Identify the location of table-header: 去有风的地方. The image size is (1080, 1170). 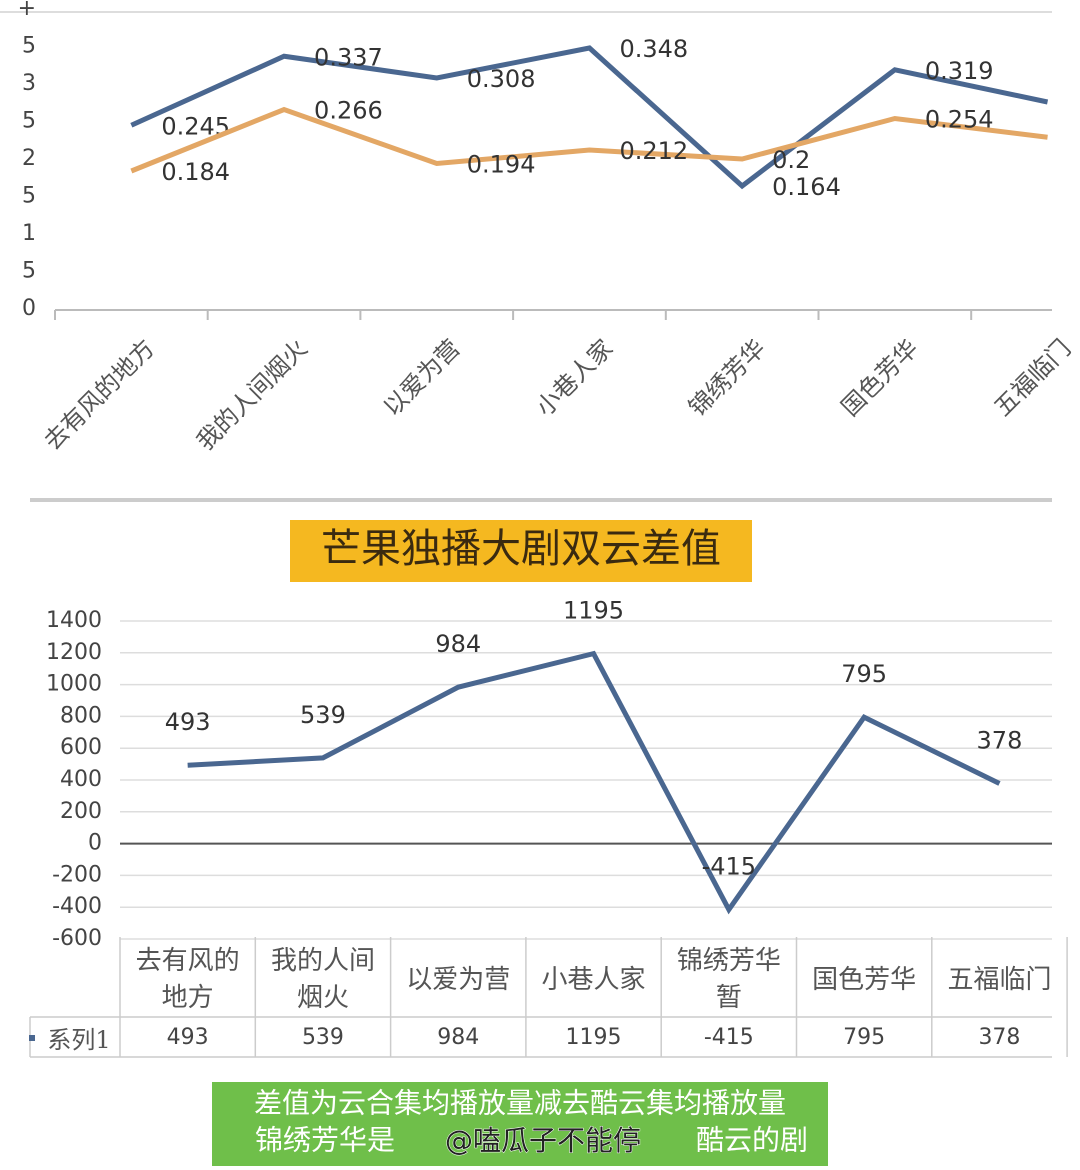
(187, 979).